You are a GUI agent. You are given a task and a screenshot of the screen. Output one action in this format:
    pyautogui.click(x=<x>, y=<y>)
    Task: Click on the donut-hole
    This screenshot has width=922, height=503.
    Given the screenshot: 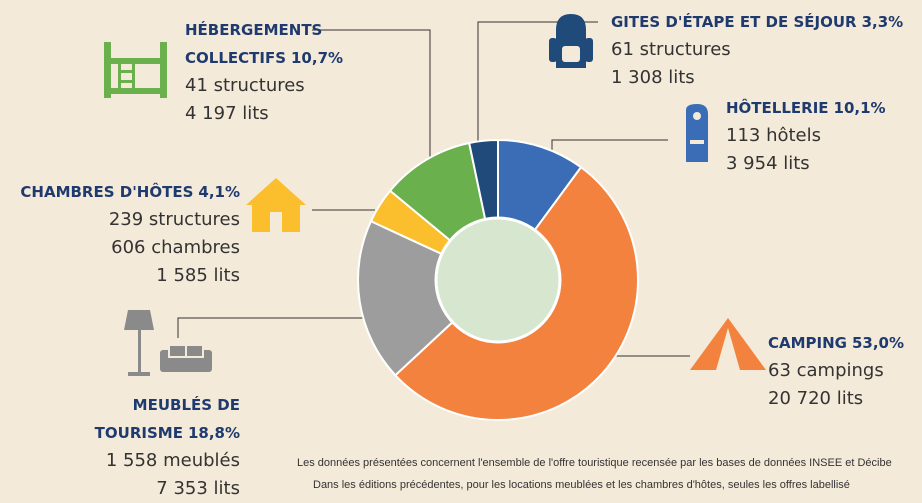 What is the action you would take?
    pyautogui.click(x=498, y=280)
    